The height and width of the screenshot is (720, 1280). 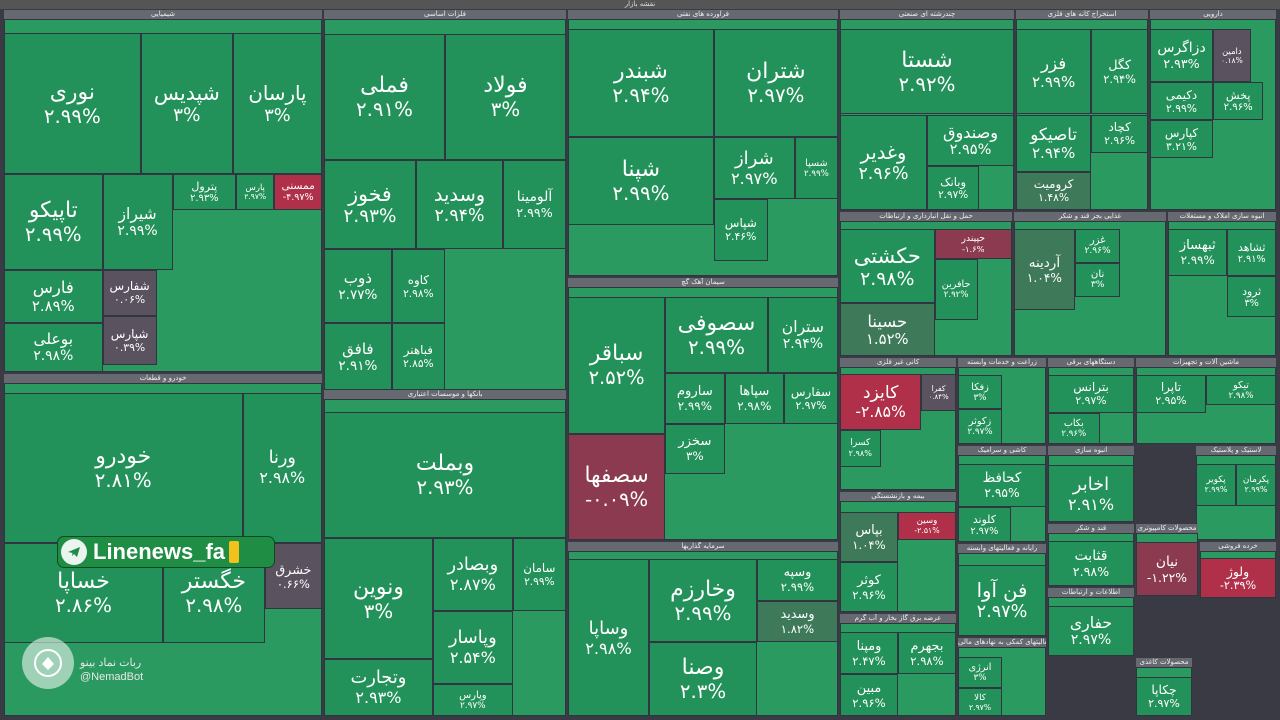 I want to click on treemap-tile: اخابر ۲.۹۱%, so click(x=1091, y=493).